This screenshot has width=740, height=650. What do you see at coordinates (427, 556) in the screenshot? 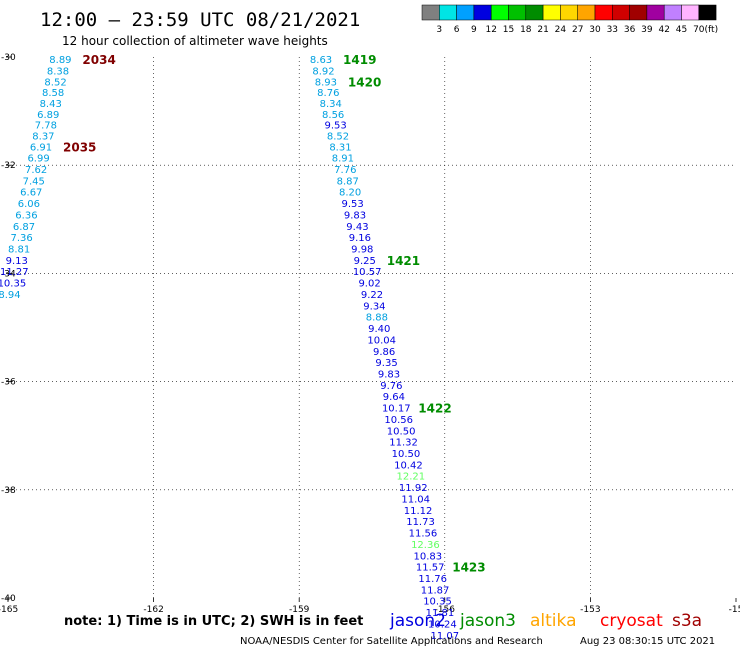
I see `data-label: 10.83` at bounding box center [427, 556].